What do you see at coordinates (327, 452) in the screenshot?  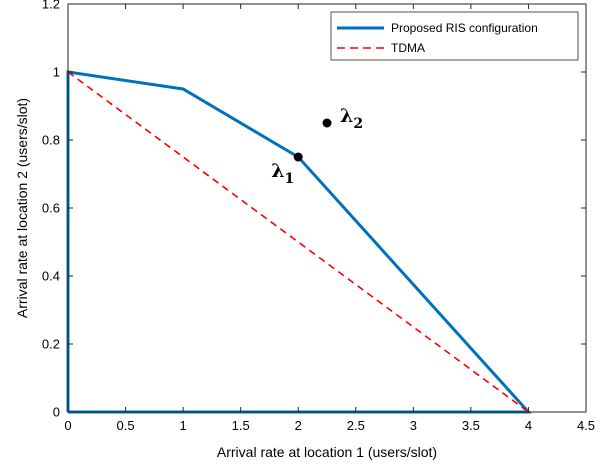 I see `x-axis-label: Arrival rate at location 1 (users/slot)` at bounding box center [327, 452].